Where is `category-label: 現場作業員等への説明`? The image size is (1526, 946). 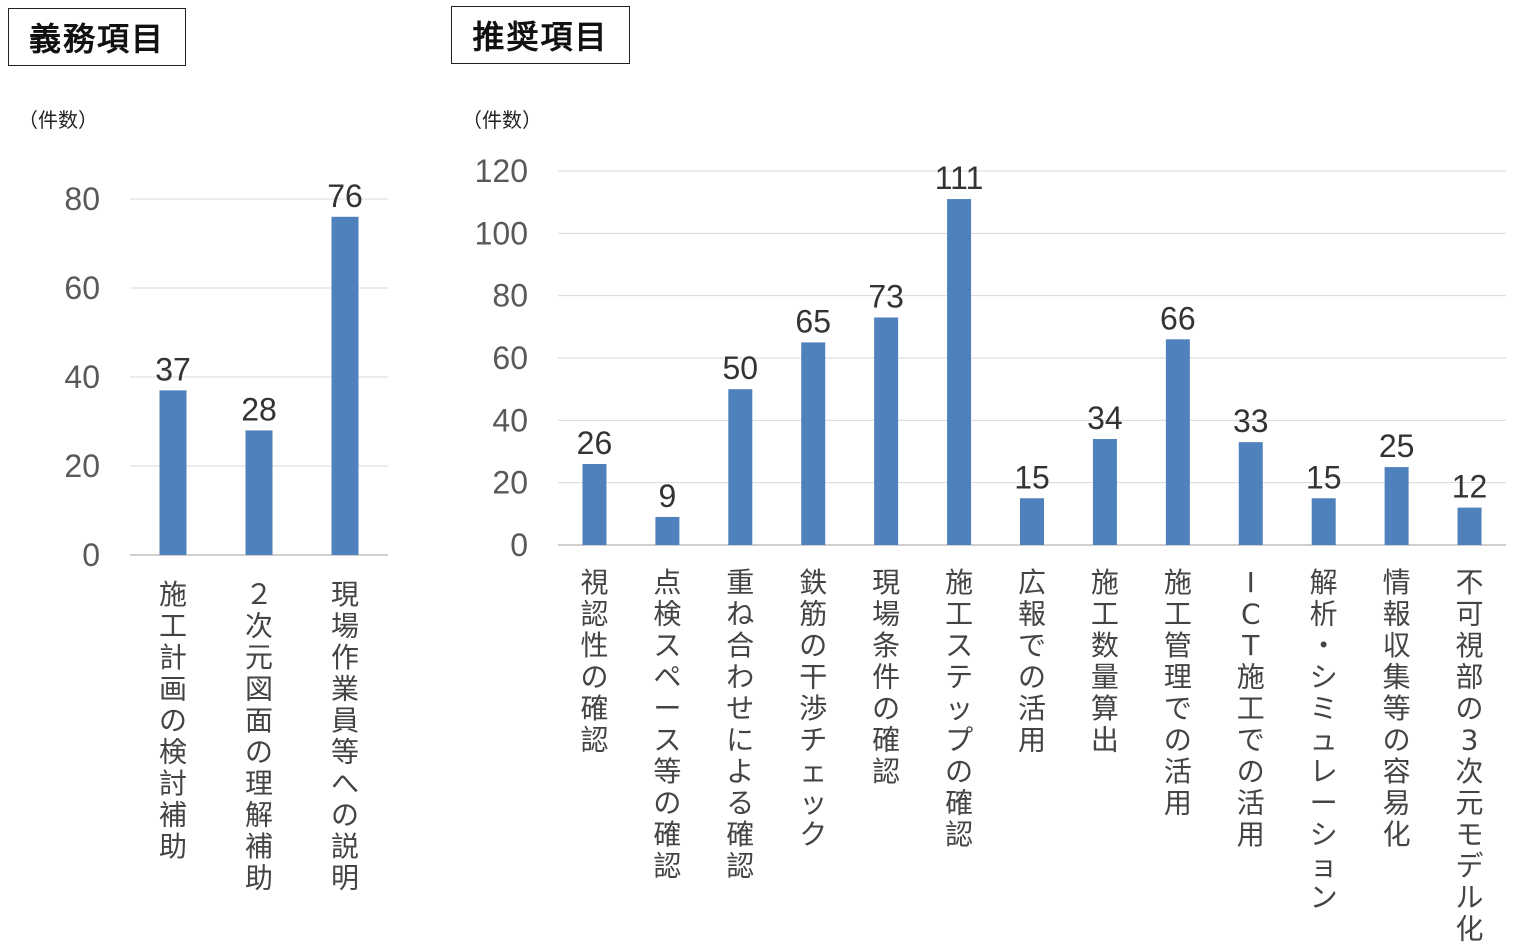
category-label: 現場作業員等への説明 is located at coordinates (345, 736).